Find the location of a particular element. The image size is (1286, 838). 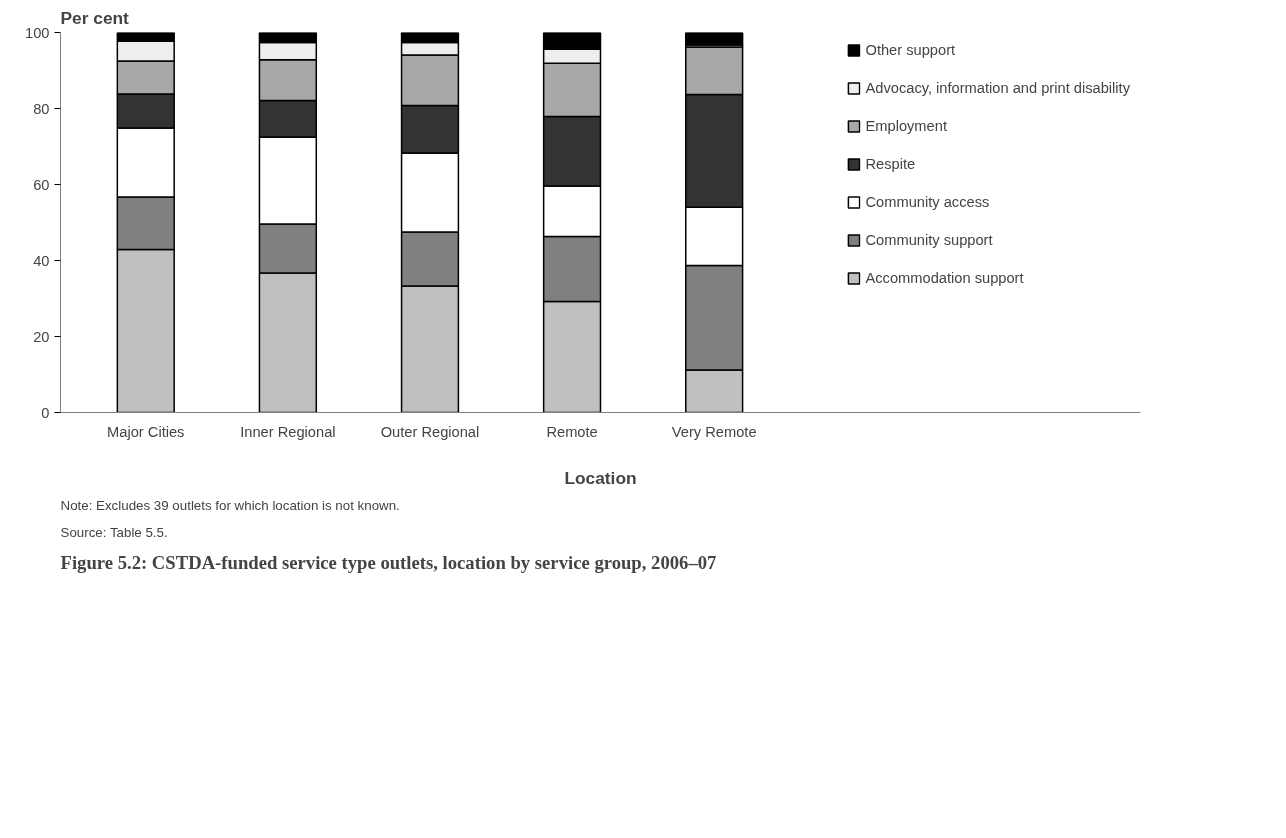

y-tick-label: 60 is located at coordinates (41, 184).